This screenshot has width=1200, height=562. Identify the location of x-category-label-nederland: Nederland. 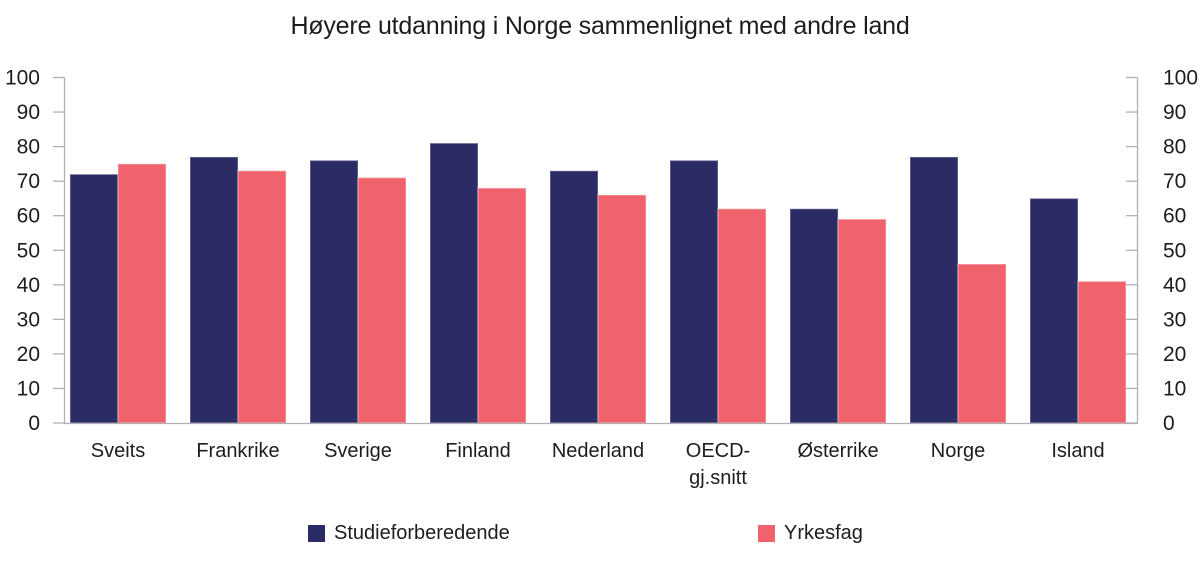
(598, 451).